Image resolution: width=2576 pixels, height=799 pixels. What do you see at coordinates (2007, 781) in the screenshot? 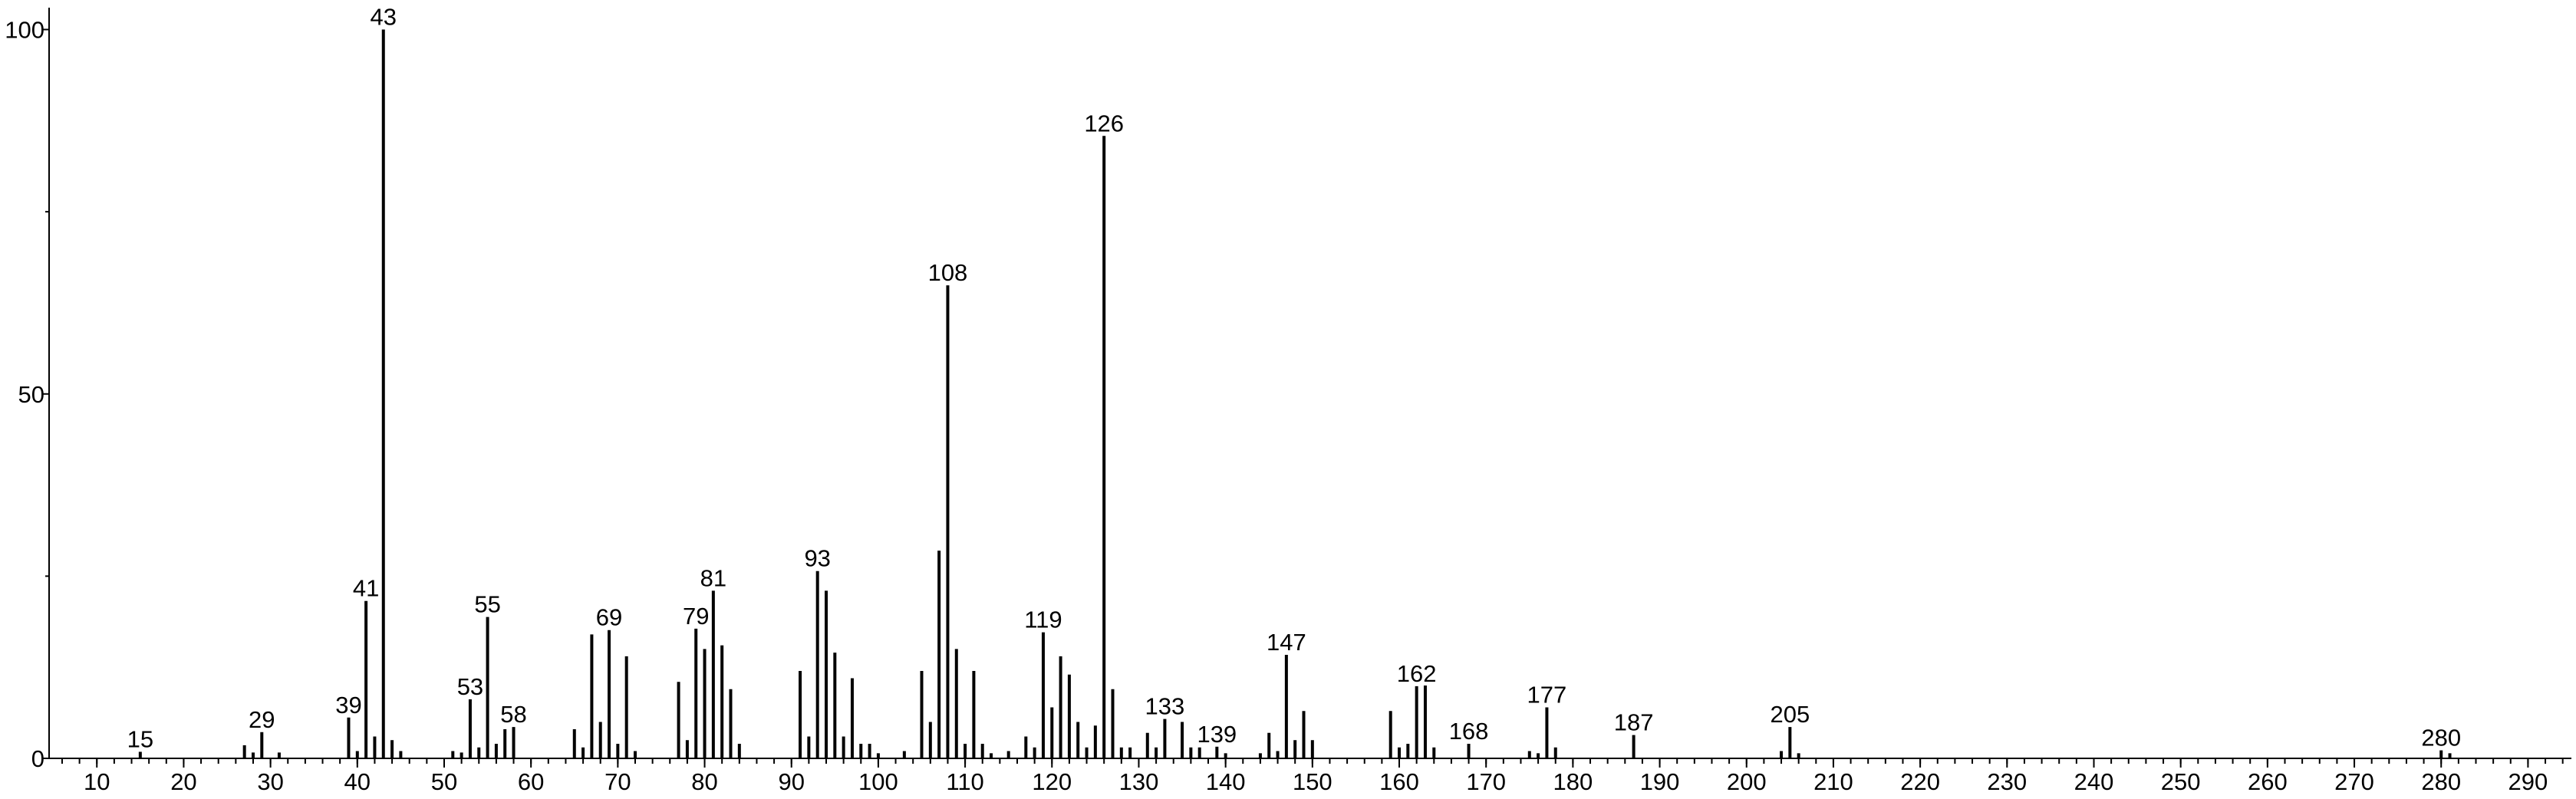
I see `x-tick-label: 230` at bounding box center [2007, 781].